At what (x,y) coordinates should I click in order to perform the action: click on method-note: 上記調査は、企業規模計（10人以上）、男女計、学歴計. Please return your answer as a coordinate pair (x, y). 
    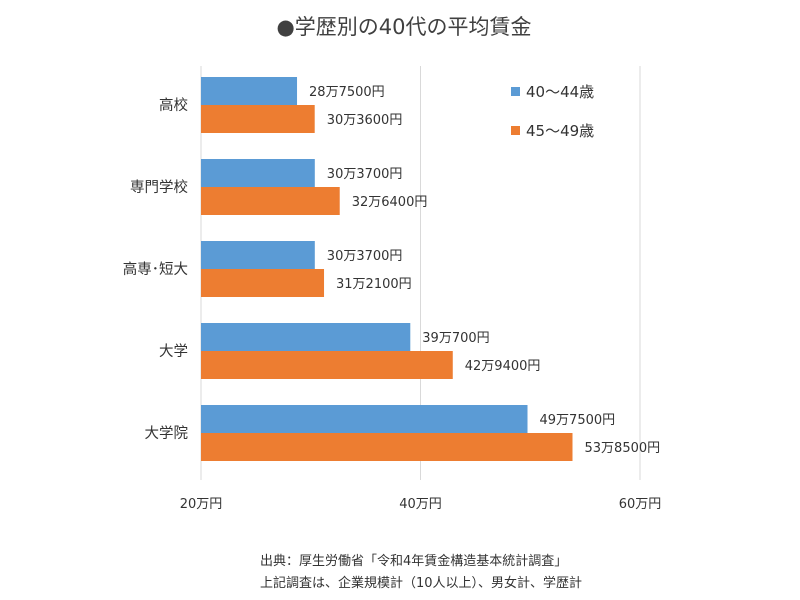
    Looking at the image, I should click on (421, 583).